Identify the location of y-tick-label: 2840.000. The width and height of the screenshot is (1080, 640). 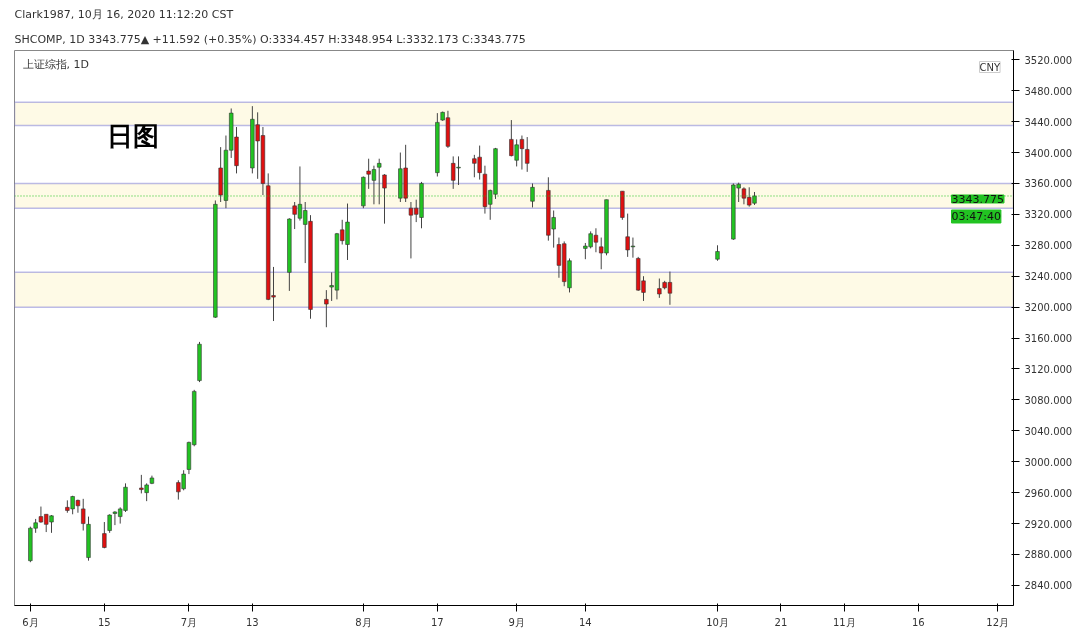
(1048, 586).